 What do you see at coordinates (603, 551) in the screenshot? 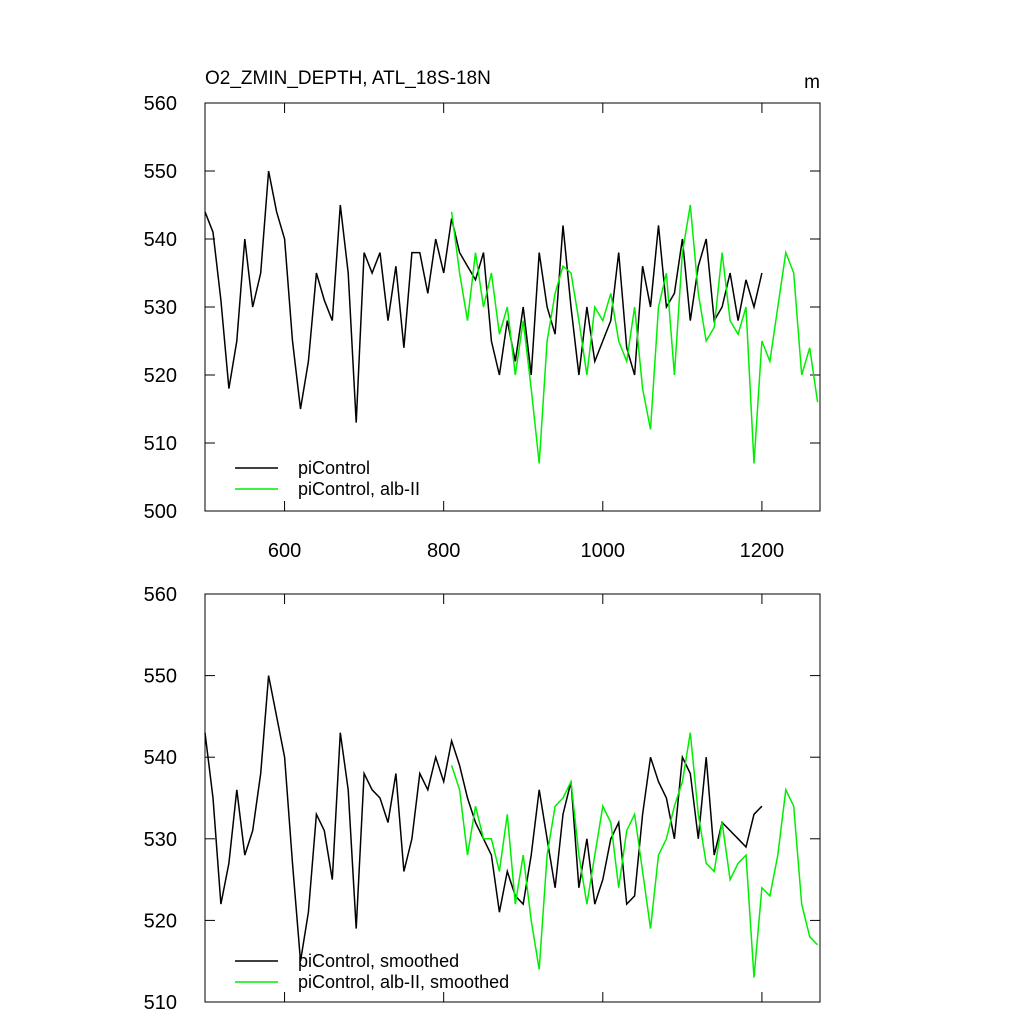
I see `x-tick-label: 1000` at bounding box center [603, 551].